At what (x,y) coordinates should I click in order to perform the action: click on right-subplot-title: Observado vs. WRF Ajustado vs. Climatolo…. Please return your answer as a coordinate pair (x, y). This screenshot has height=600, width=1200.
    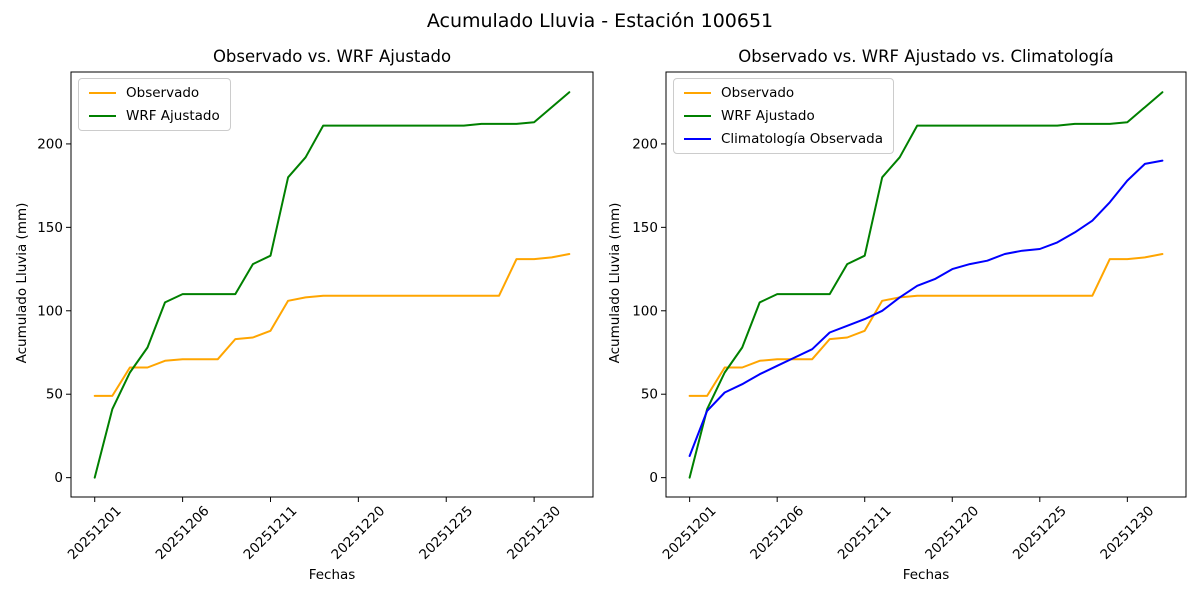
    Looking at the image, I should click on (926, 56).